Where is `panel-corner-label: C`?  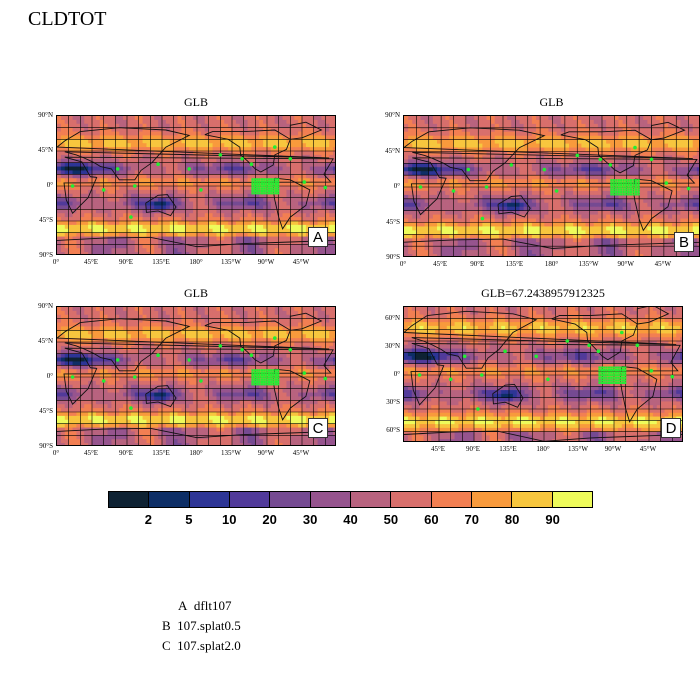 panel-corner-label: C is located at coordinates (318, 428).